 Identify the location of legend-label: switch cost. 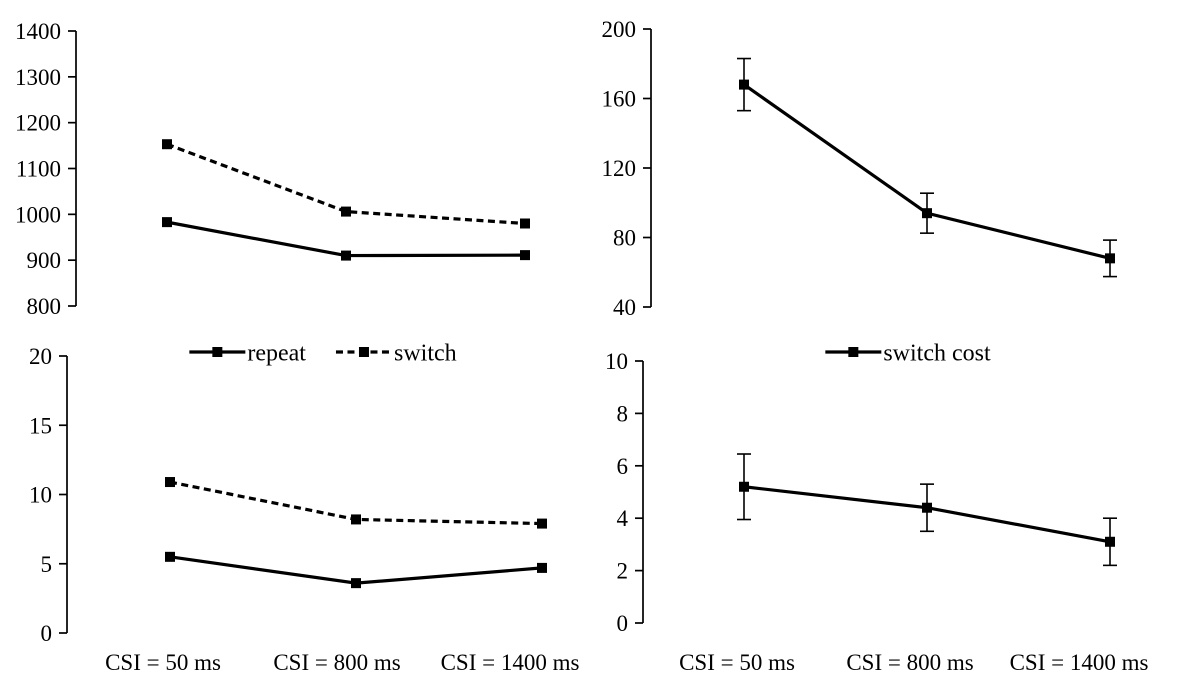
(937, 354).